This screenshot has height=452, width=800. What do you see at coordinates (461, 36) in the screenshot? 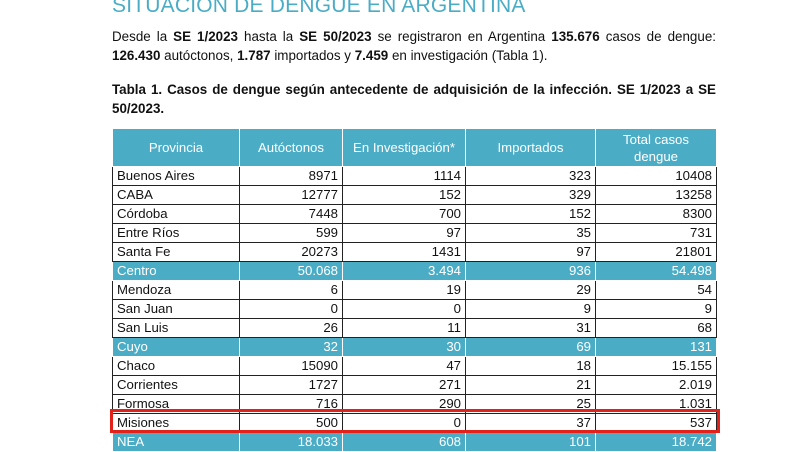
I see `intro-text: se registraron en Argentina` at bounding box center [461, 36].